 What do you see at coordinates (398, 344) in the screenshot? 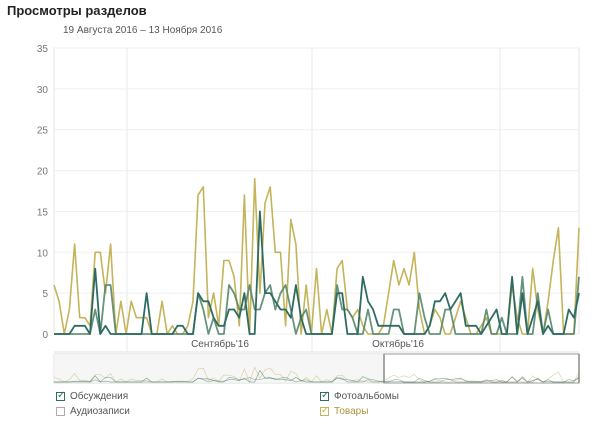
I see `x-tick-label: Октябрь'16` at bounding box center [398, 344].